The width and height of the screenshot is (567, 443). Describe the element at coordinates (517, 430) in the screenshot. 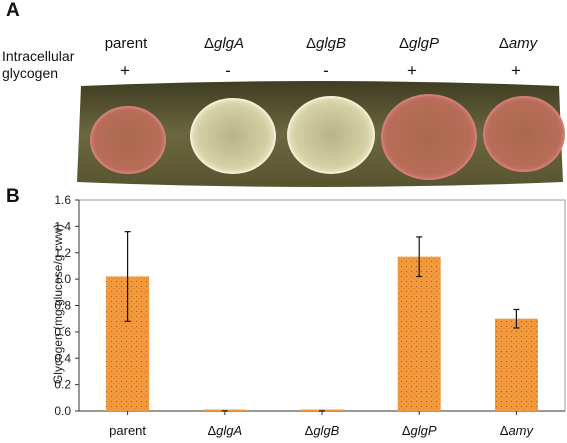

I see `x-tick-label-4: Δamy` at that location.